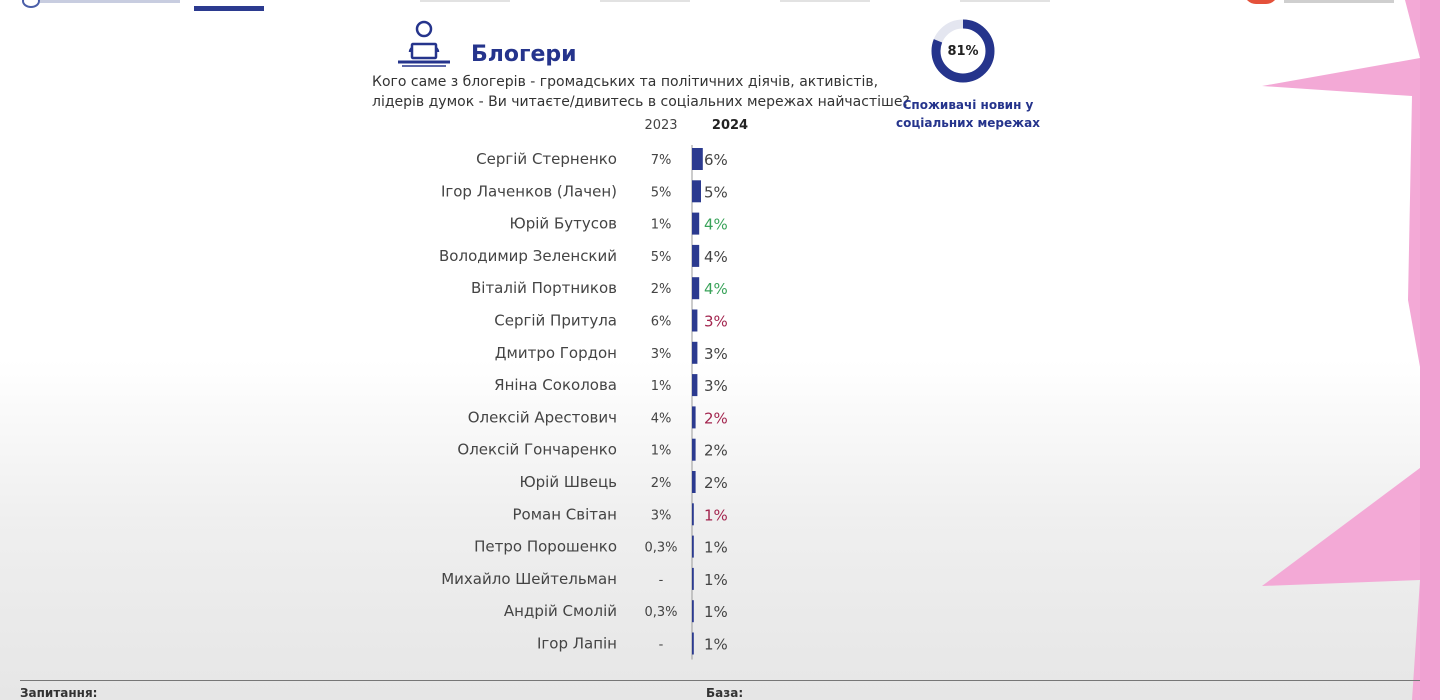 This screenshot has width=1440, height=700. I want to click on category-label: Олексій Гончаренко, so click(537, 450).